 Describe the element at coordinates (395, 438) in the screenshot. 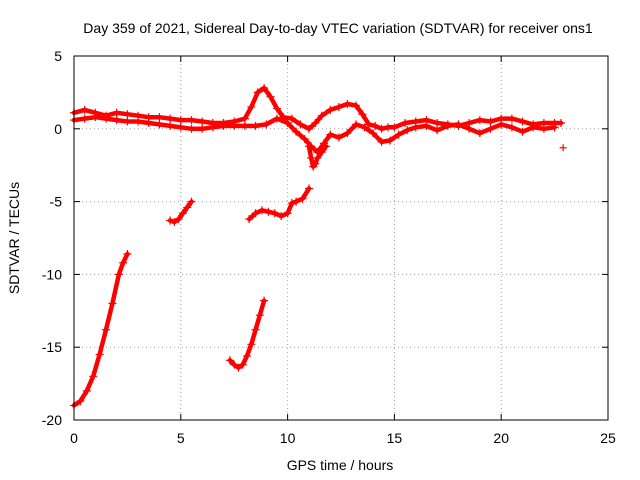

I see `x-tick-label: 15` at that location.